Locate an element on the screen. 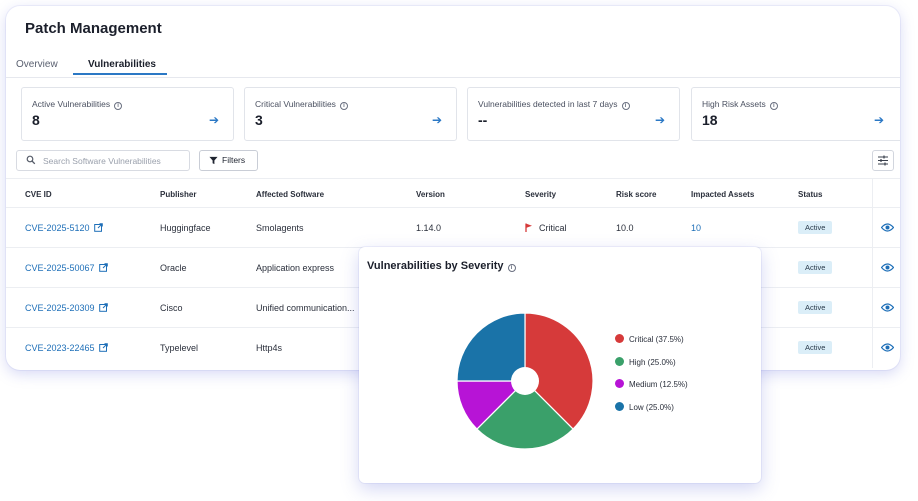 The width and height of the screenshot is (918, 501). severity-pie-chart is located at coordinates (525, 381).